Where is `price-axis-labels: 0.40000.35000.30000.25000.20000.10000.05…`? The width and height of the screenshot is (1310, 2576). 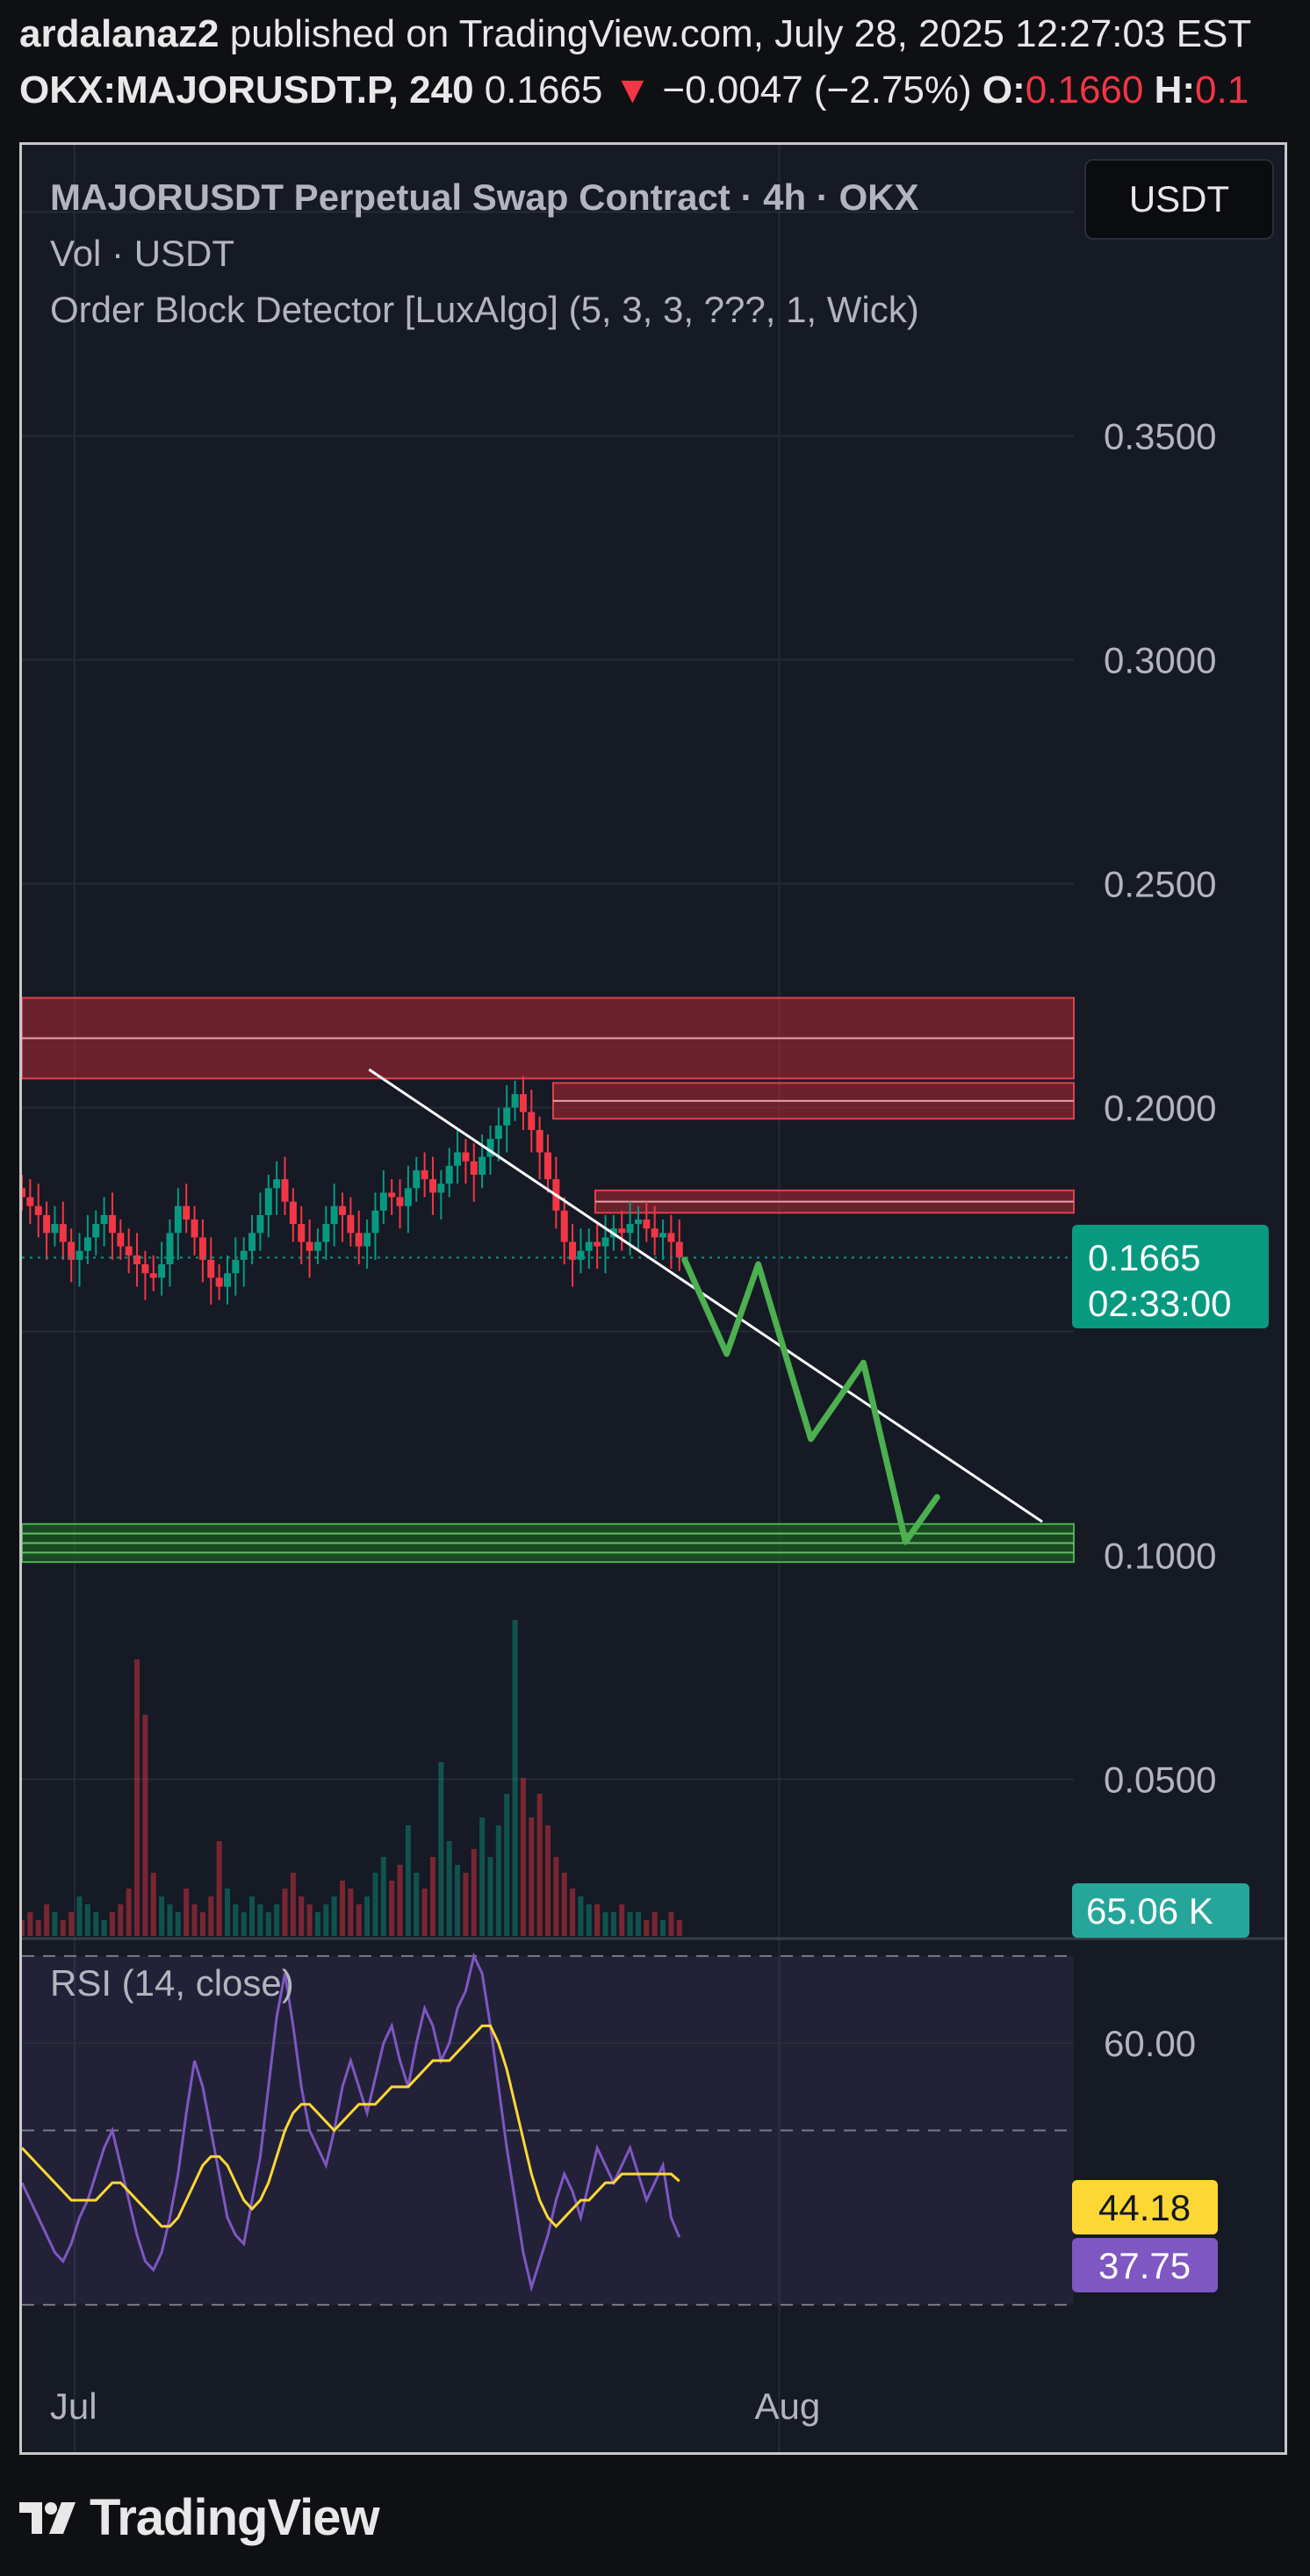 price-axis-labels: 0.40000.35000.30000.25000.20000.10000.05… is located at coordinates (1160, 996).